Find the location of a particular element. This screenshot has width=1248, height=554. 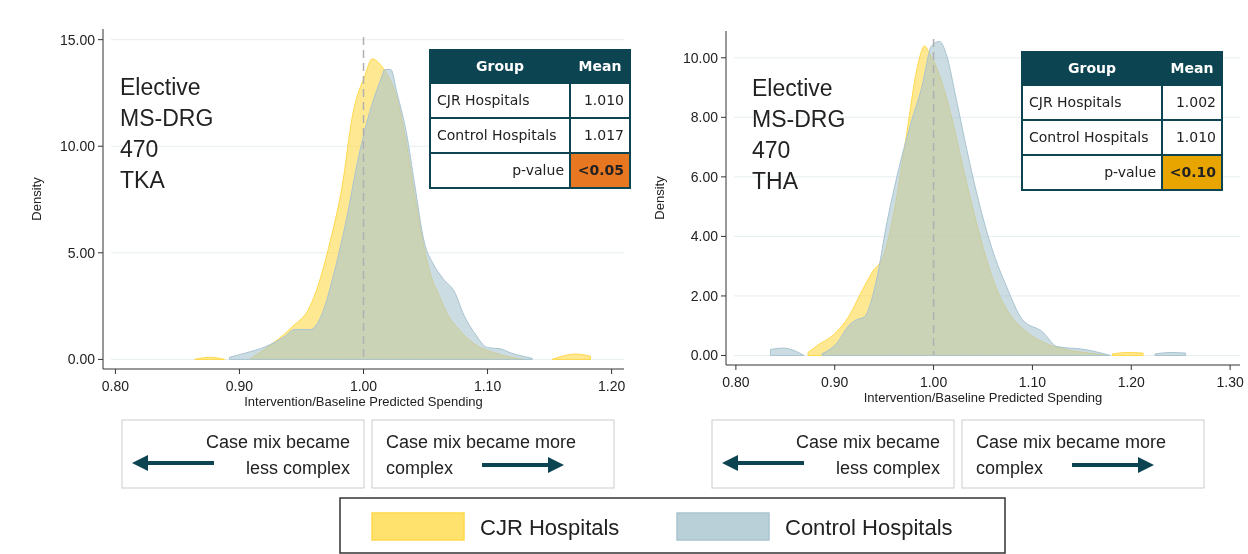

y-tick-label: 4.00 is located at coordinates (704, 236).